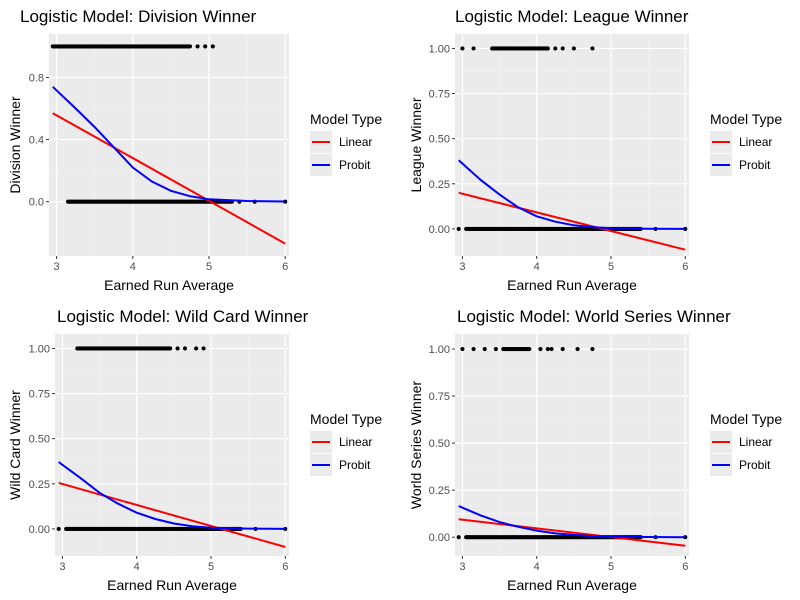 This screenshot has width=800, height=600. I want to click on chart-title: Logistic Model: Division Winner, so click(138, 16).